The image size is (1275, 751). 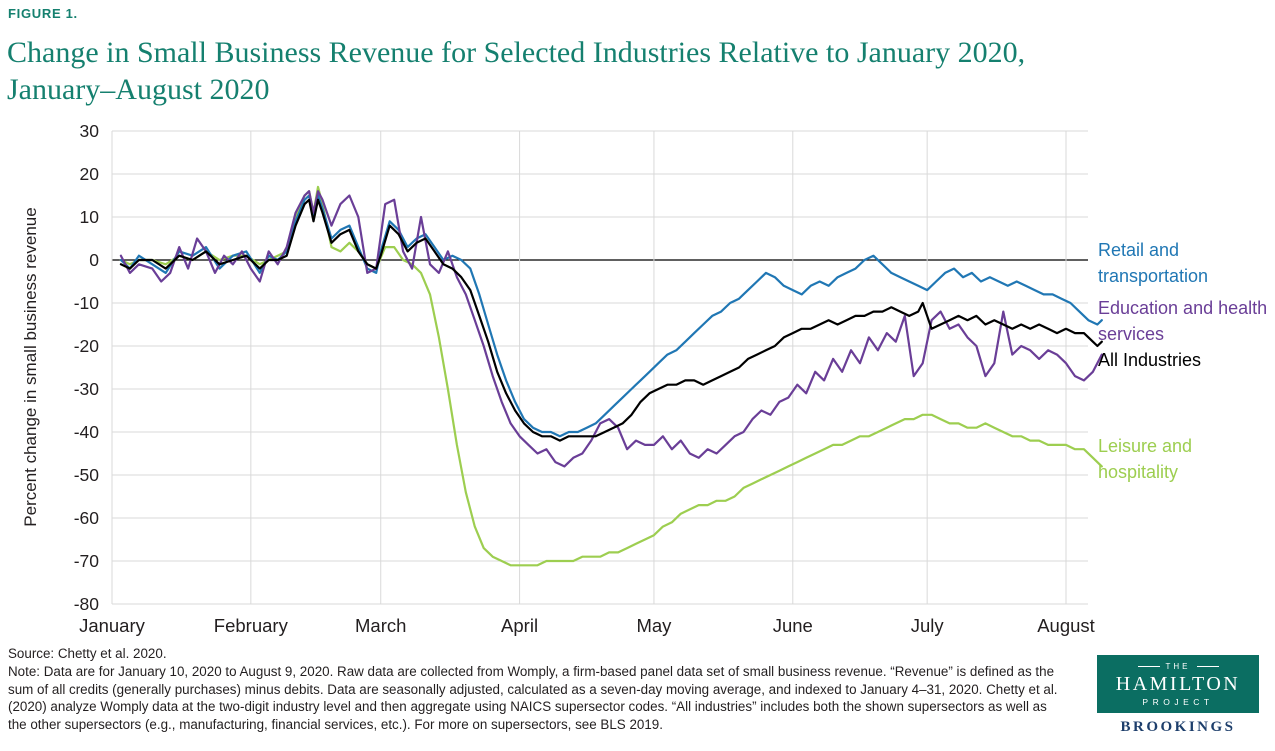 I want to click on y-tick-label: 30, so click(x=90, y=131).